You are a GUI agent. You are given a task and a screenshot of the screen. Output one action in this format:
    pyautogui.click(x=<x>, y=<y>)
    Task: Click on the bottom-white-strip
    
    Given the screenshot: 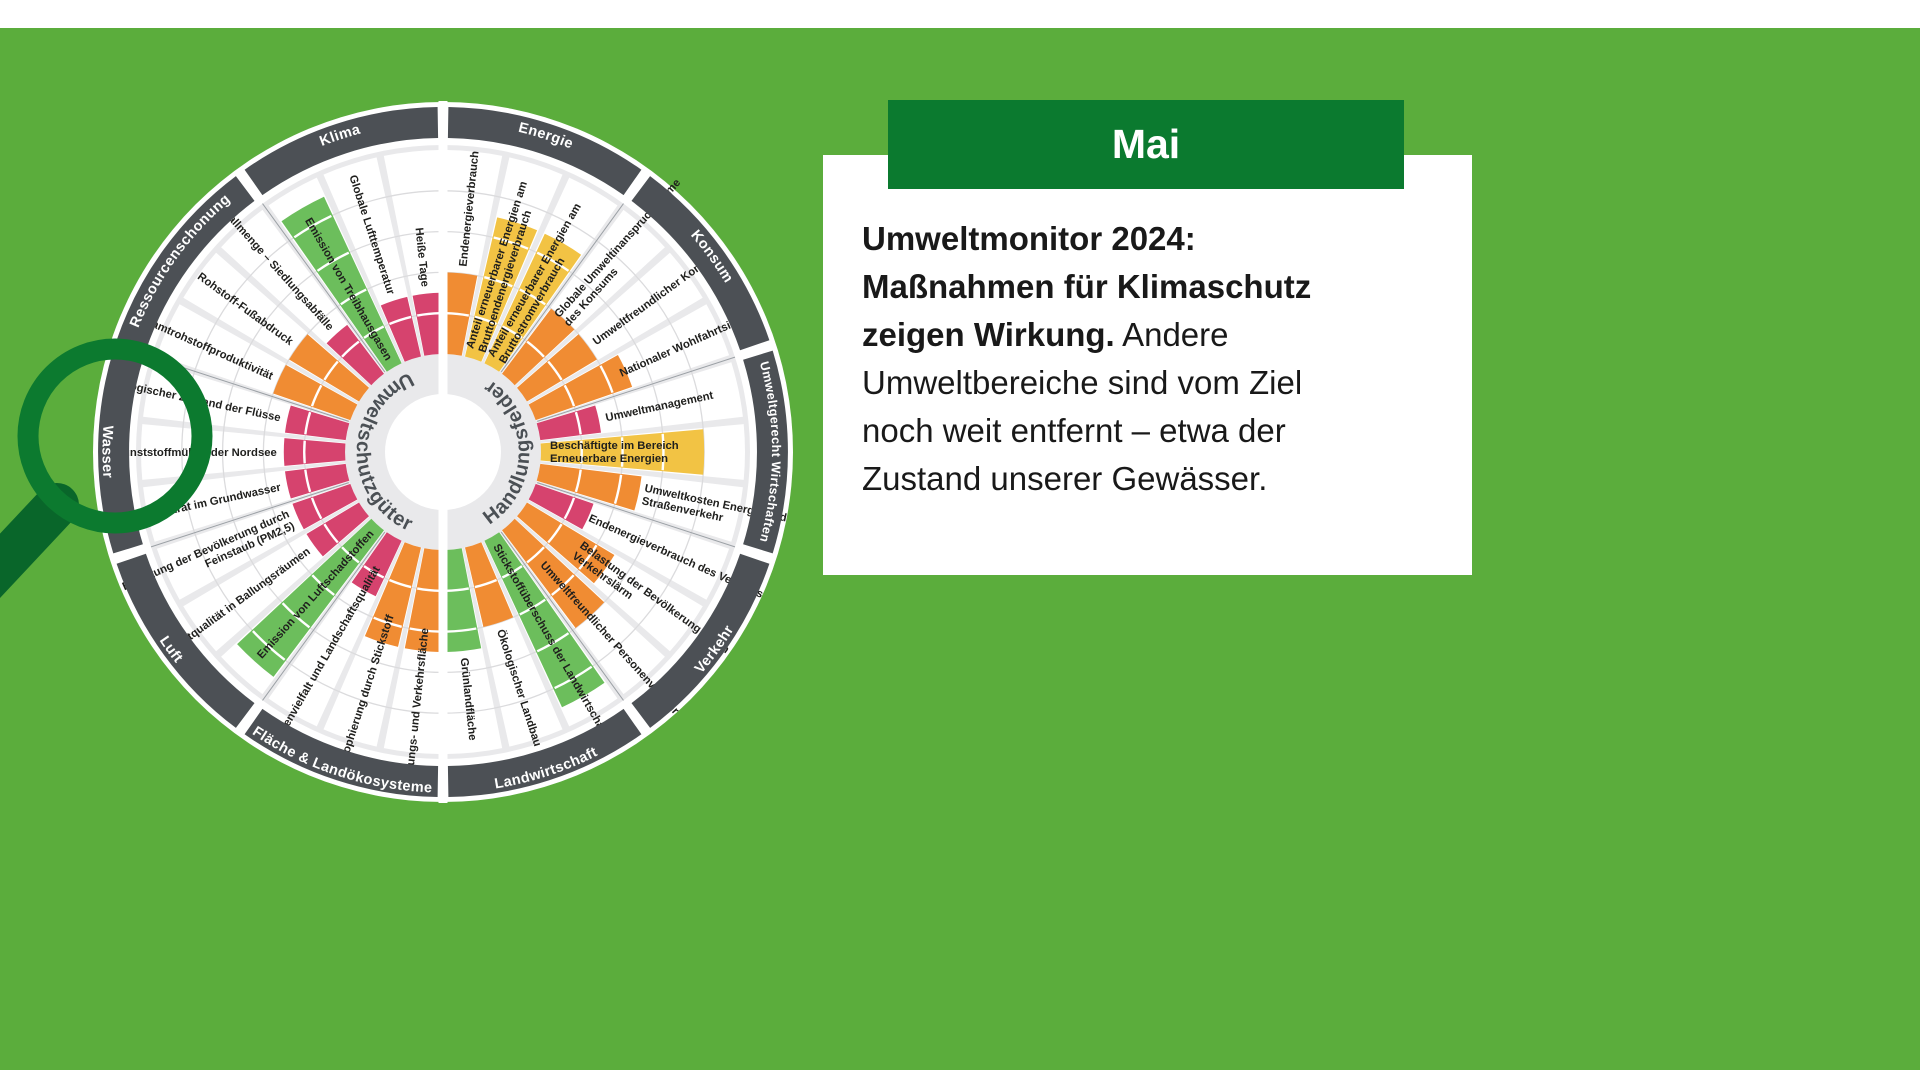 What is the action you would take?
    pyautogui.click(x=960, y=1075)
    